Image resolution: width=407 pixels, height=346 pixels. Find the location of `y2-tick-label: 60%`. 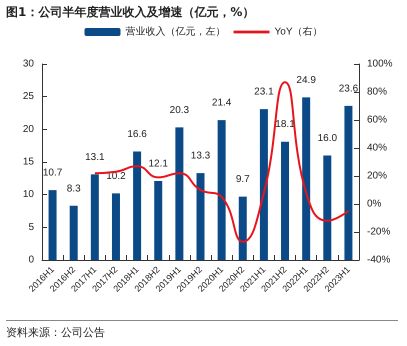

y2-tick-label: 60% is located at coordinates (377, 120).